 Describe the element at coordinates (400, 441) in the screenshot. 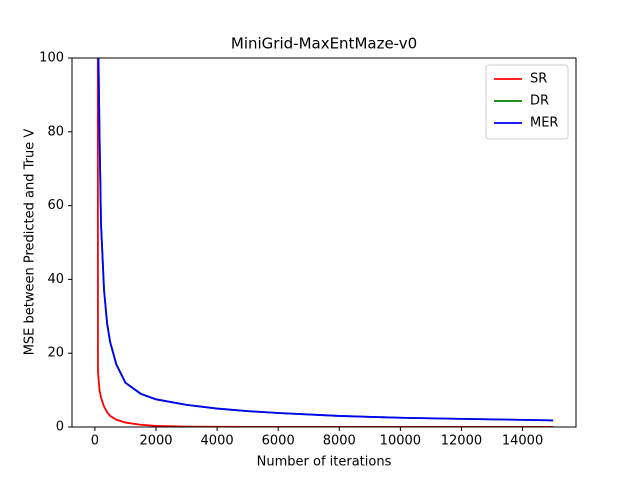

I see `x-tick-label: 10000` at that location.